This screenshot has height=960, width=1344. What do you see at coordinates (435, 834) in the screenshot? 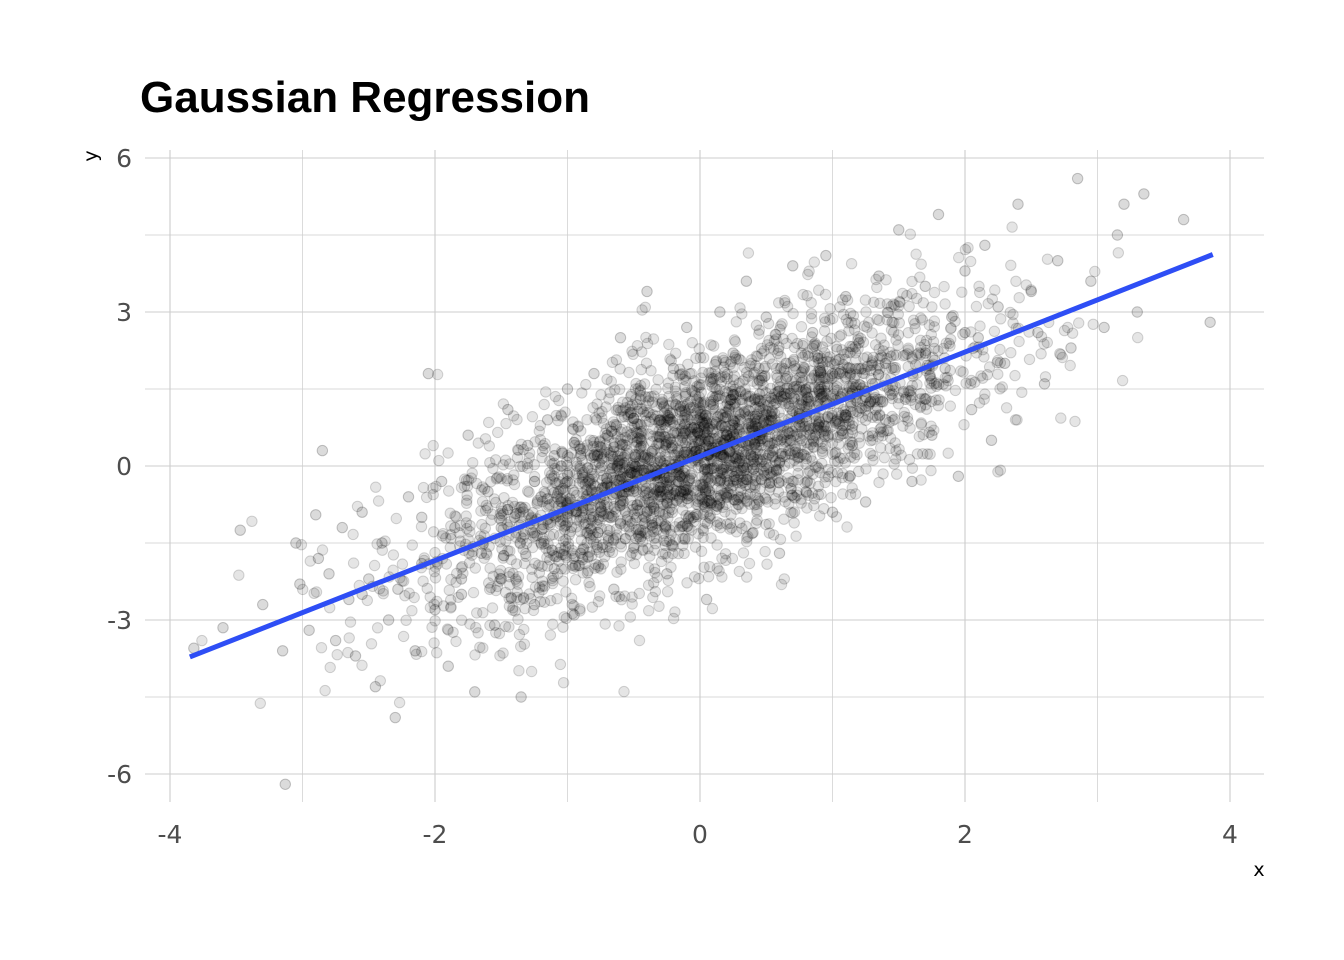
I see `x-tick-label: -2` at bounding box center [435, 834].